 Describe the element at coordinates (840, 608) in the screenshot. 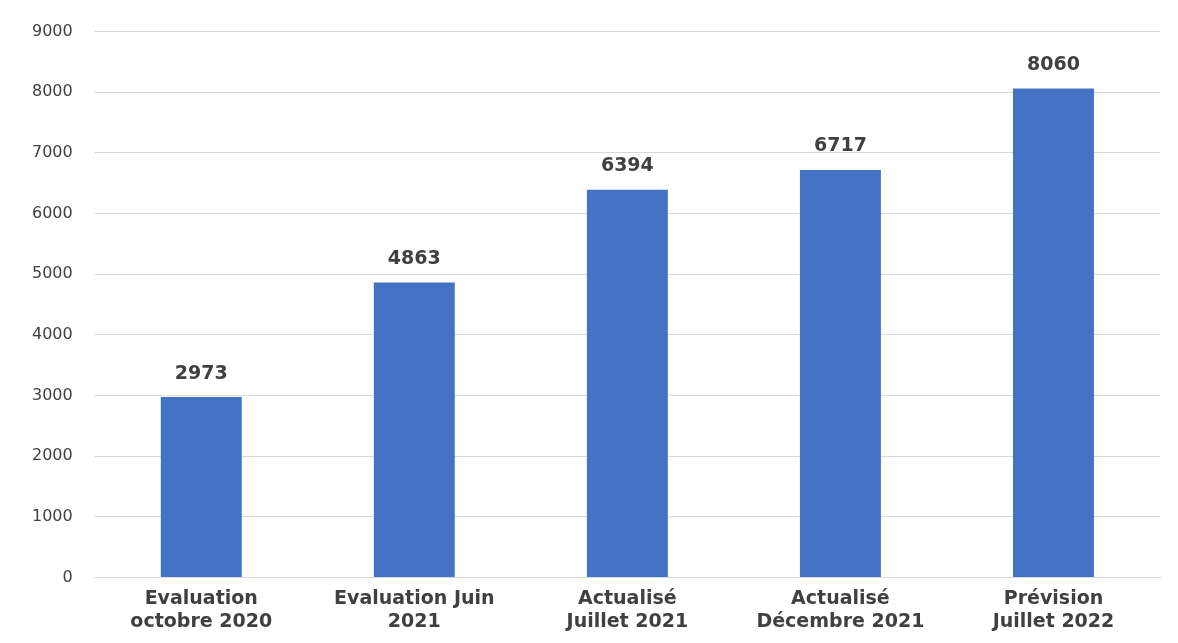

I see `x-tick-label: Actualisé Décembre 2021` at that location.